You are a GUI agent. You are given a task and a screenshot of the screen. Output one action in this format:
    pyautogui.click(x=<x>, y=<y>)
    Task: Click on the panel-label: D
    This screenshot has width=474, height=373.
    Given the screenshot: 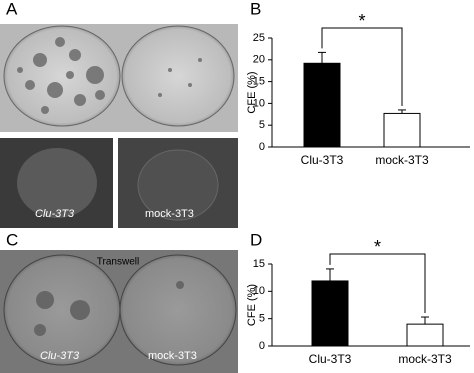 What is the action you would take?
    pyautogui.click(x=256, y=239)
    